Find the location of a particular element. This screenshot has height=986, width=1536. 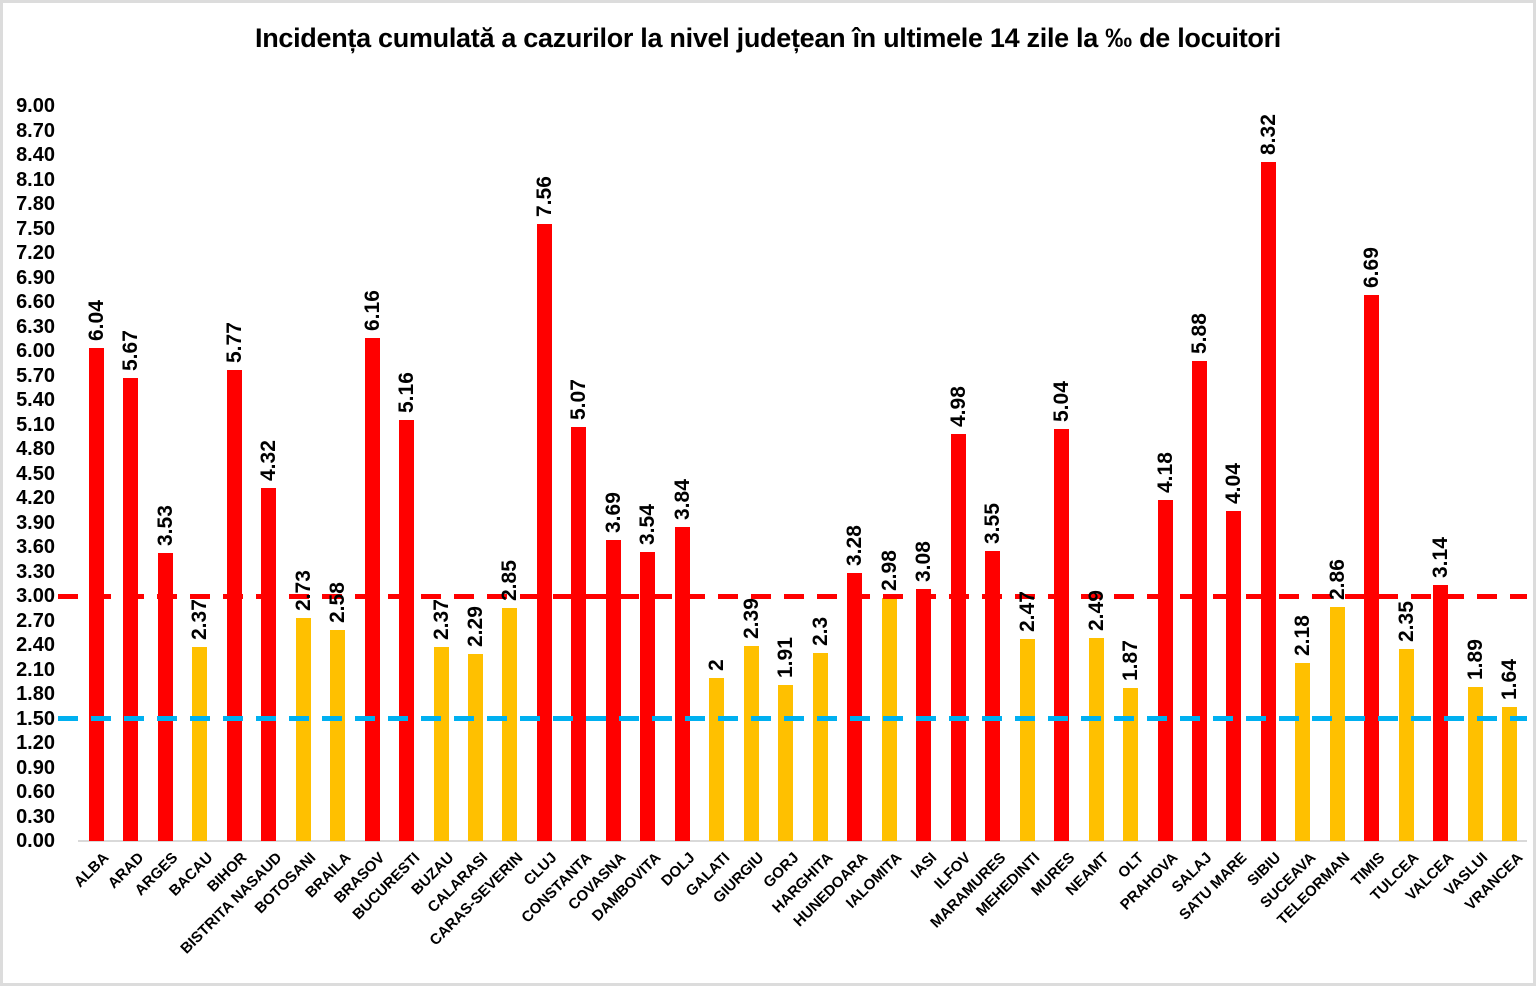

bar-valcea is located at coordinates (1441, 712).